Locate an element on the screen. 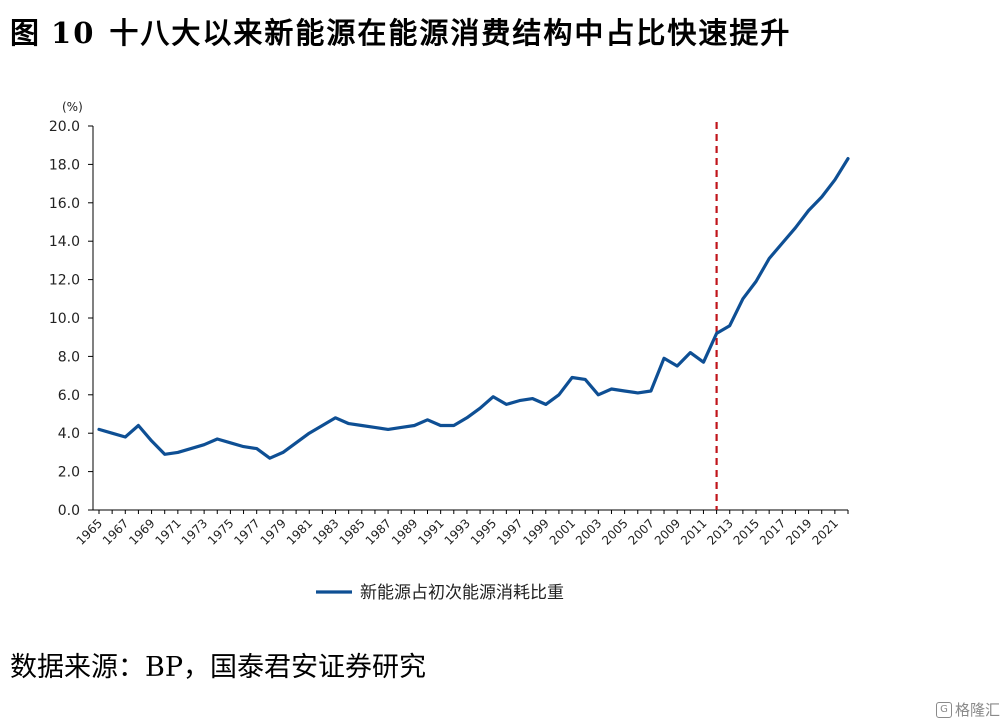 The width and height of the screenshot is (1006, 724). y-tick-label: 16.0 is located at coordinates (64, 204).